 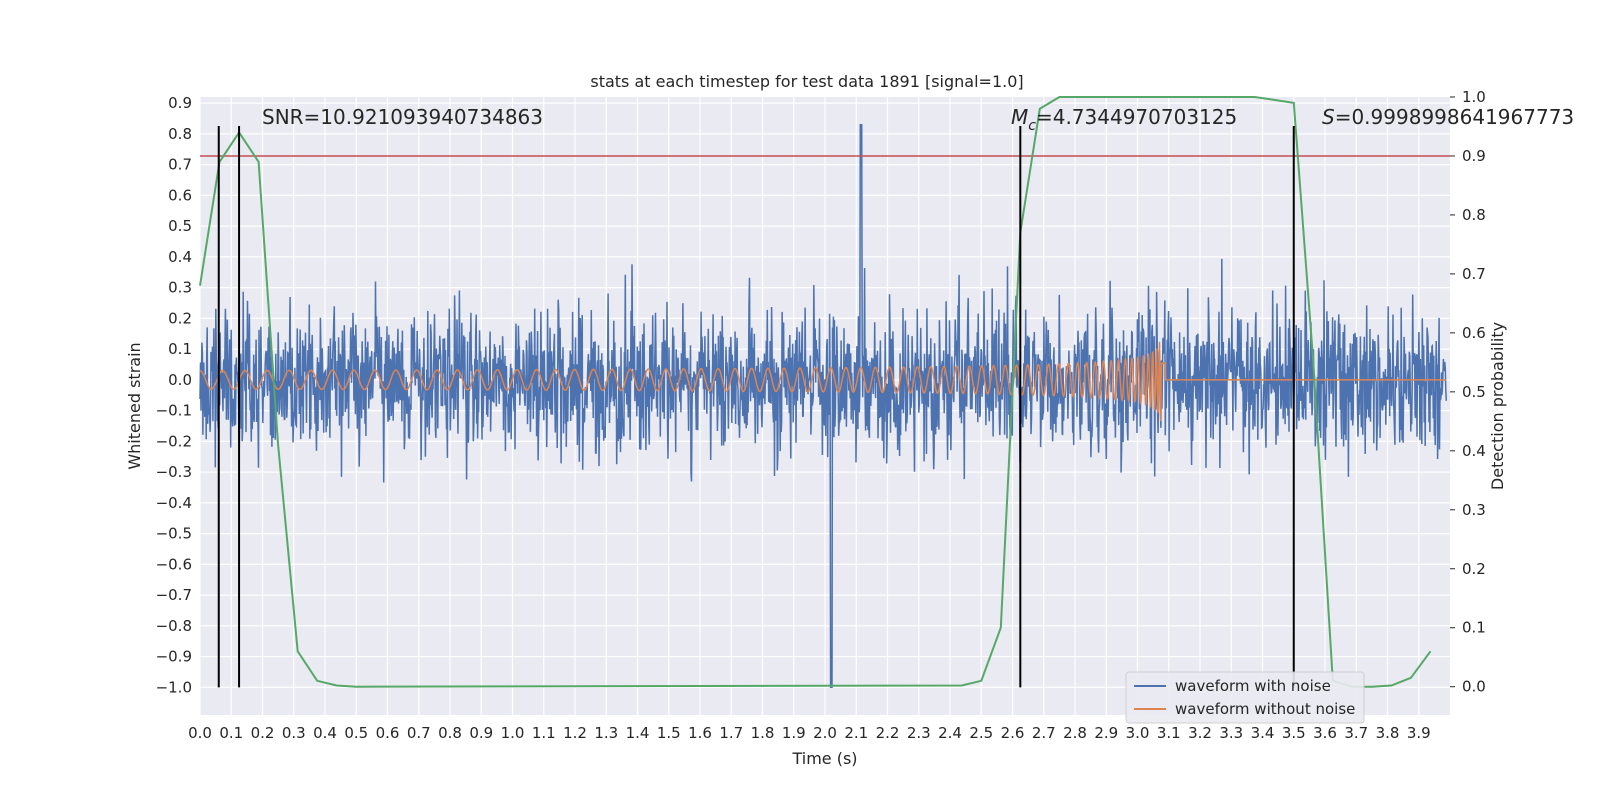 What do you see at coordinates (638, 733) in the screenshot?
I see `x-tick-label: 1.4` at bounding box center [638, 733].